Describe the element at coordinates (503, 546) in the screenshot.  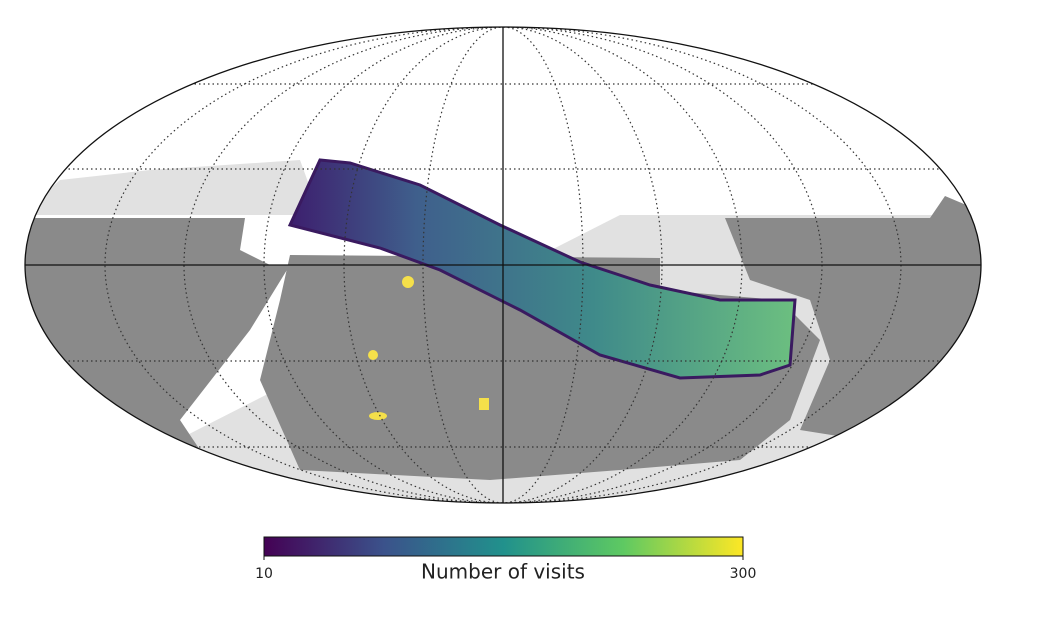
I see `colorbar` at that location.